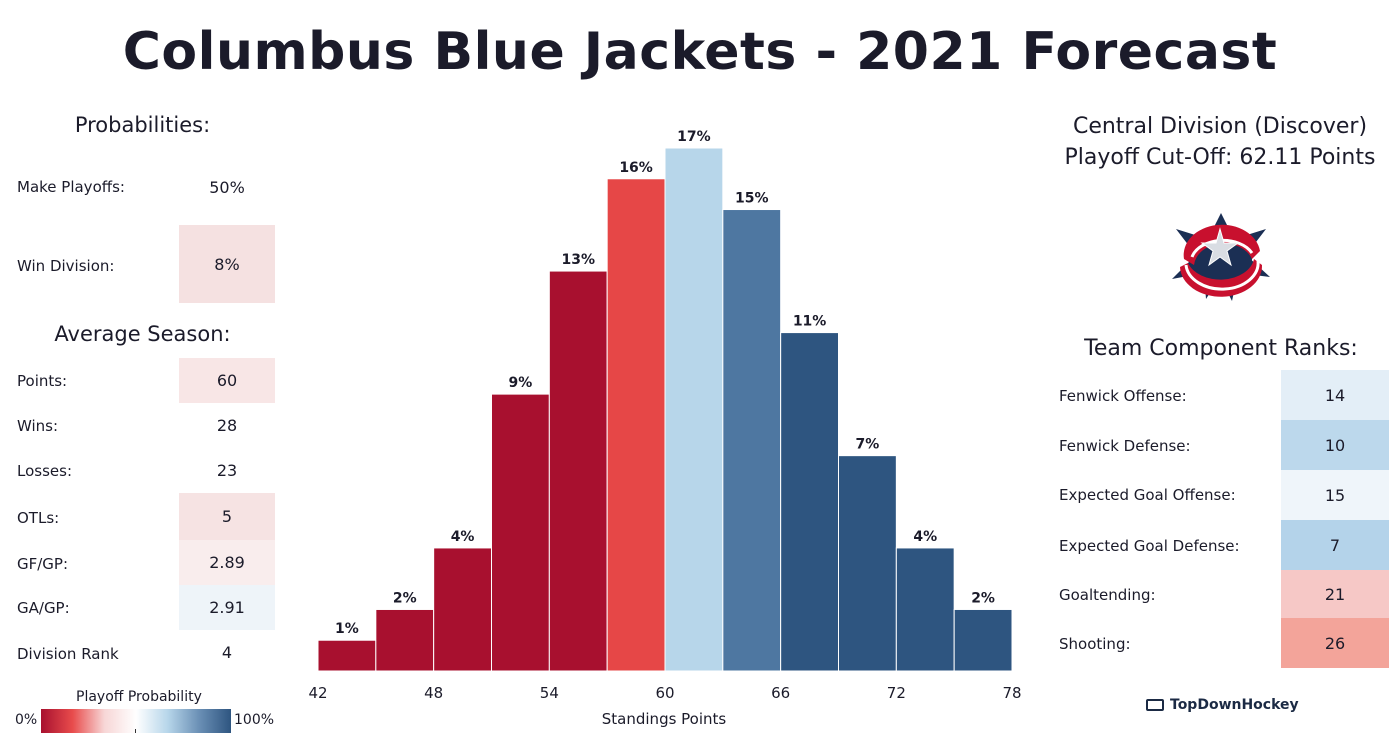 This screenshot has height=747, width=1400. Describe the element at coordinates (68, 654) in the screenshot. I see `division-rank-label: Division Rank` at that location.